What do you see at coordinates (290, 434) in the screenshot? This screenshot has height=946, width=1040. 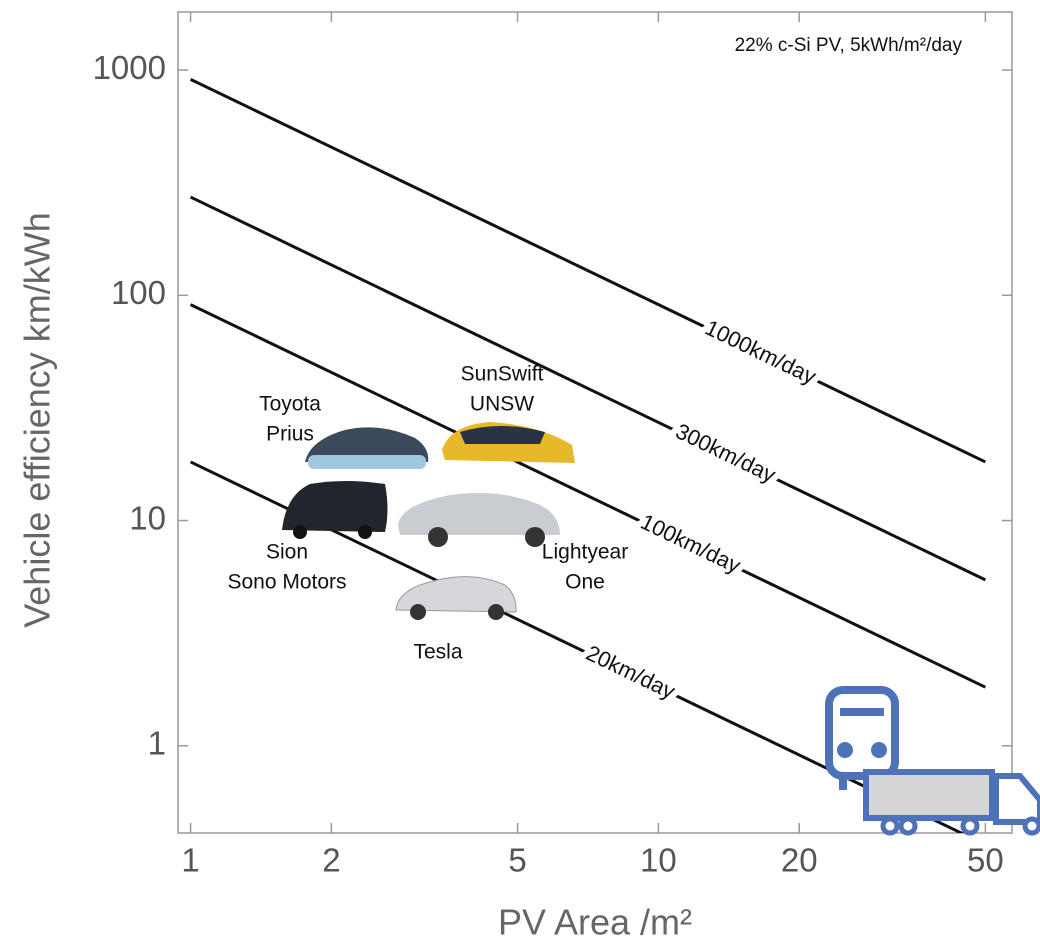 I see `vehicle-label: Prius` at bounding box center [290, 434].